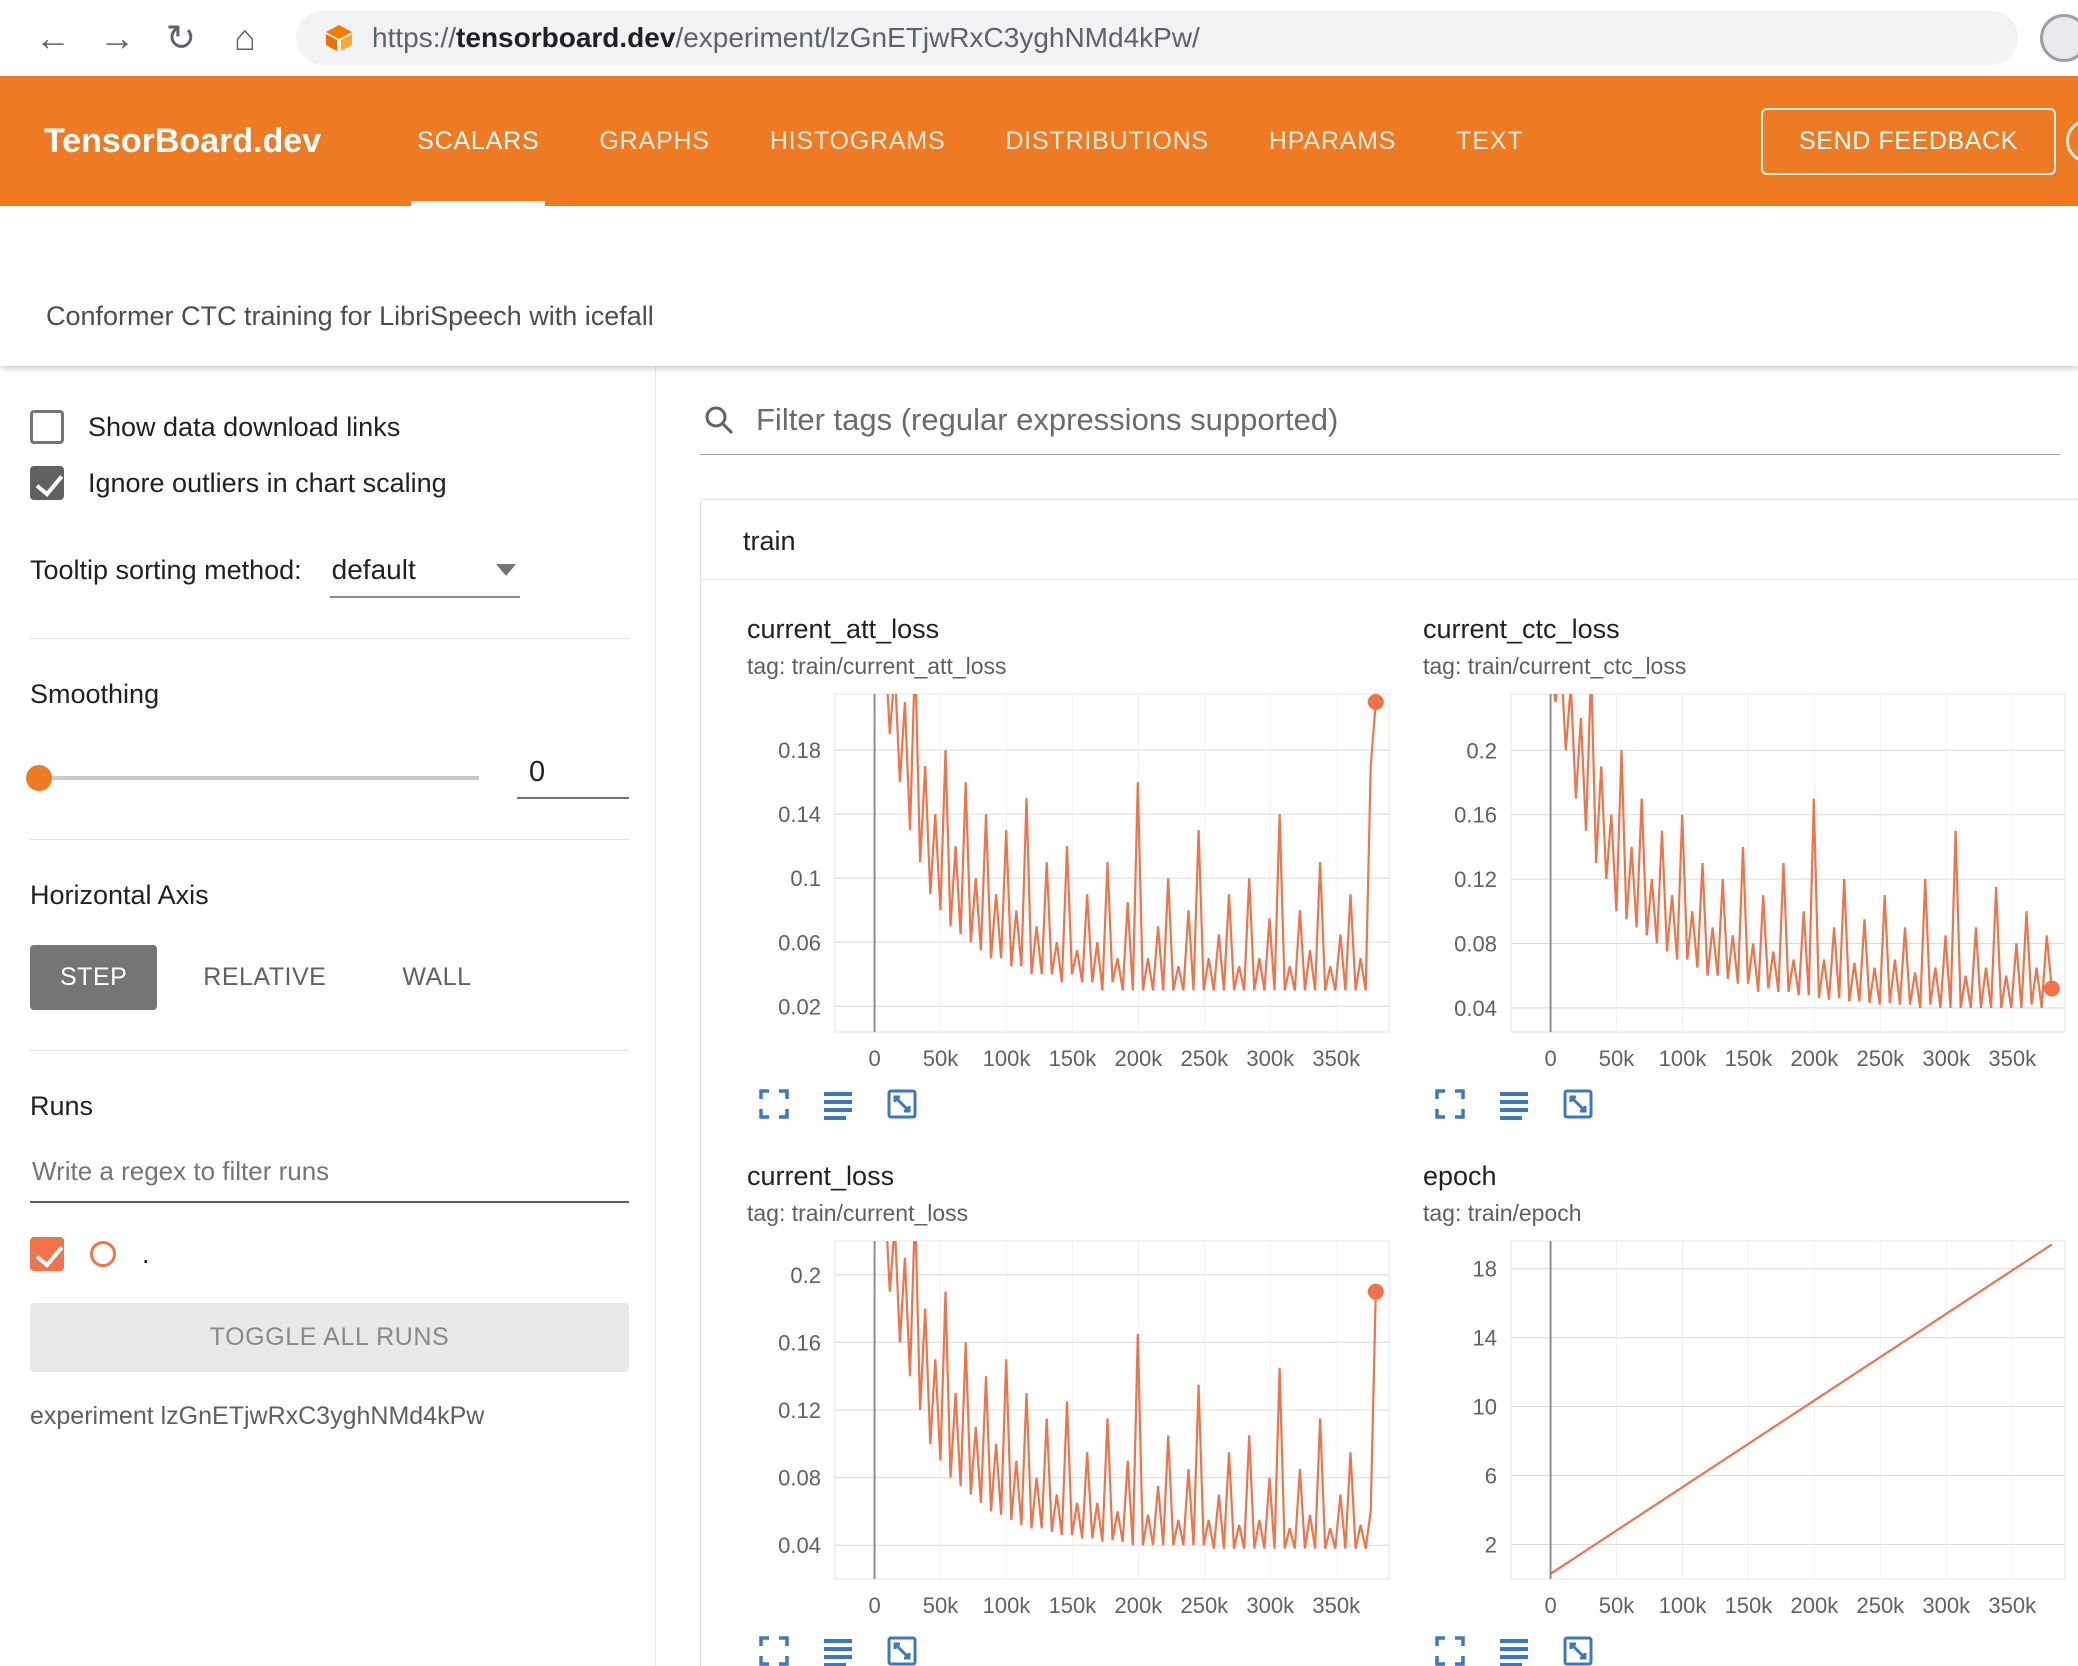 This screenshot has height=1666, width=2078. What do you see at coordinates (146, 1253) in the screenshot?
I see `run-name: .` at bounding box center [146, 1253].